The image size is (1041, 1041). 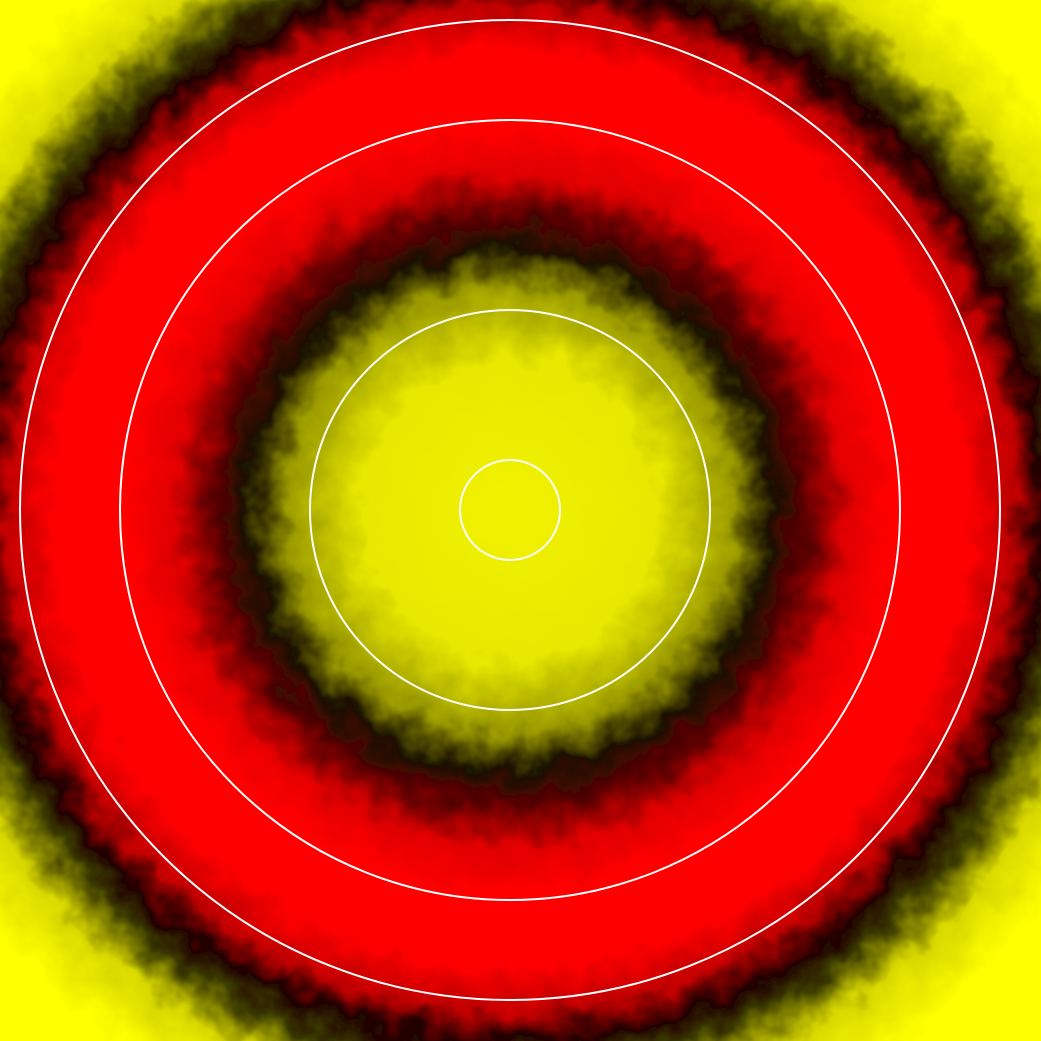 I want to click on overlay-circle-inner, so click(x=510, y=510).